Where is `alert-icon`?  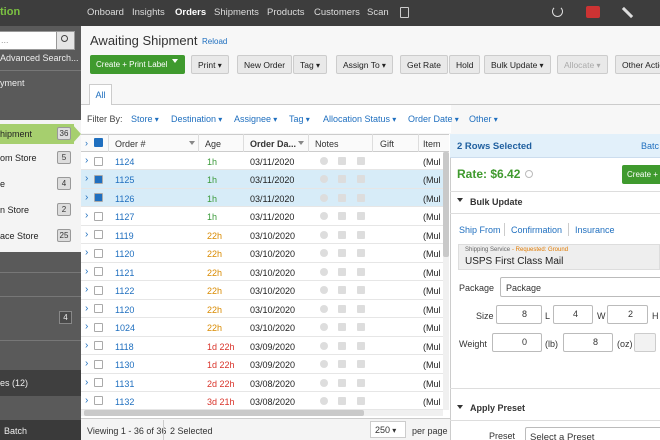
alert-icon is located at coordinates (593, 12).